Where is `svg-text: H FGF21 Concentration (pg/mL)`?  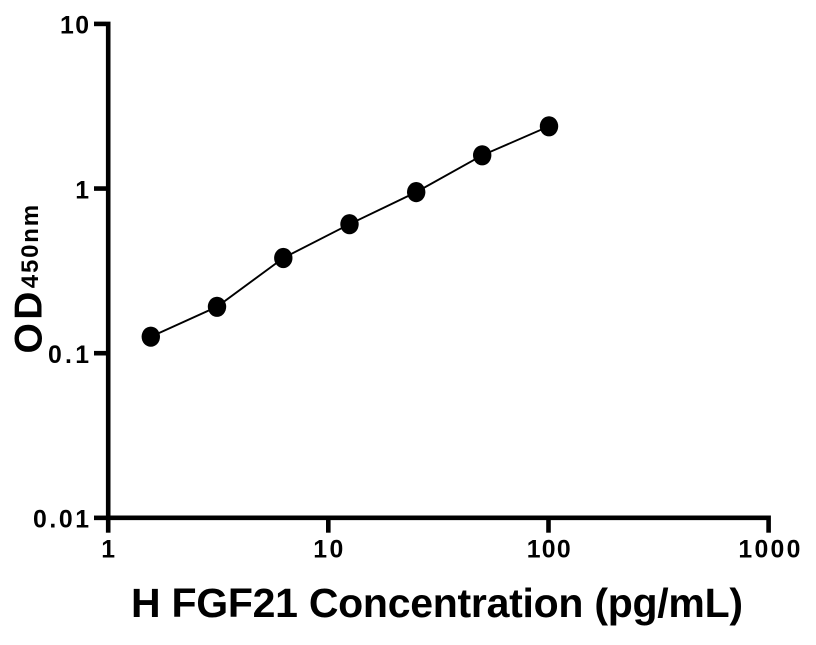 svg-text: H FGF21 Concentration (pg/mL) is located at coordinates (437, 603).